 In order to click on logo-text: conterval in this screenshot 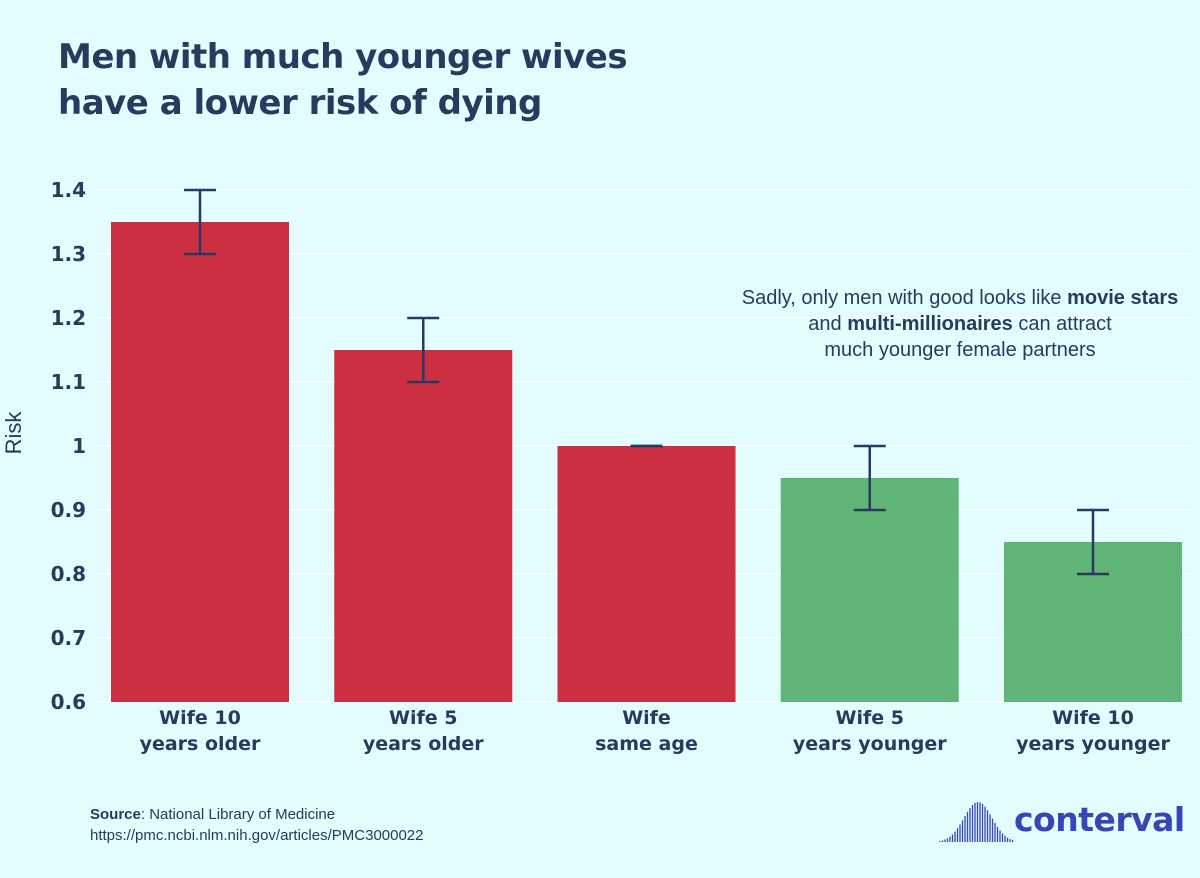, I will do `click(1099, 819)`.